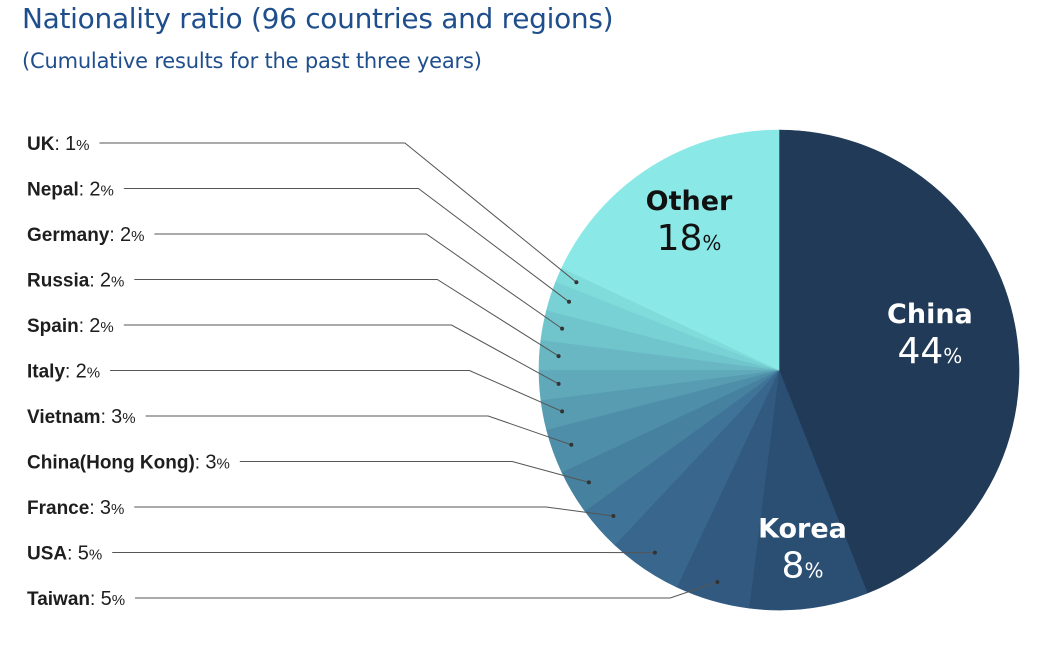  Describe the element at coordinates (808, 490) in the screenshot. I see `slice-korea` at that location.